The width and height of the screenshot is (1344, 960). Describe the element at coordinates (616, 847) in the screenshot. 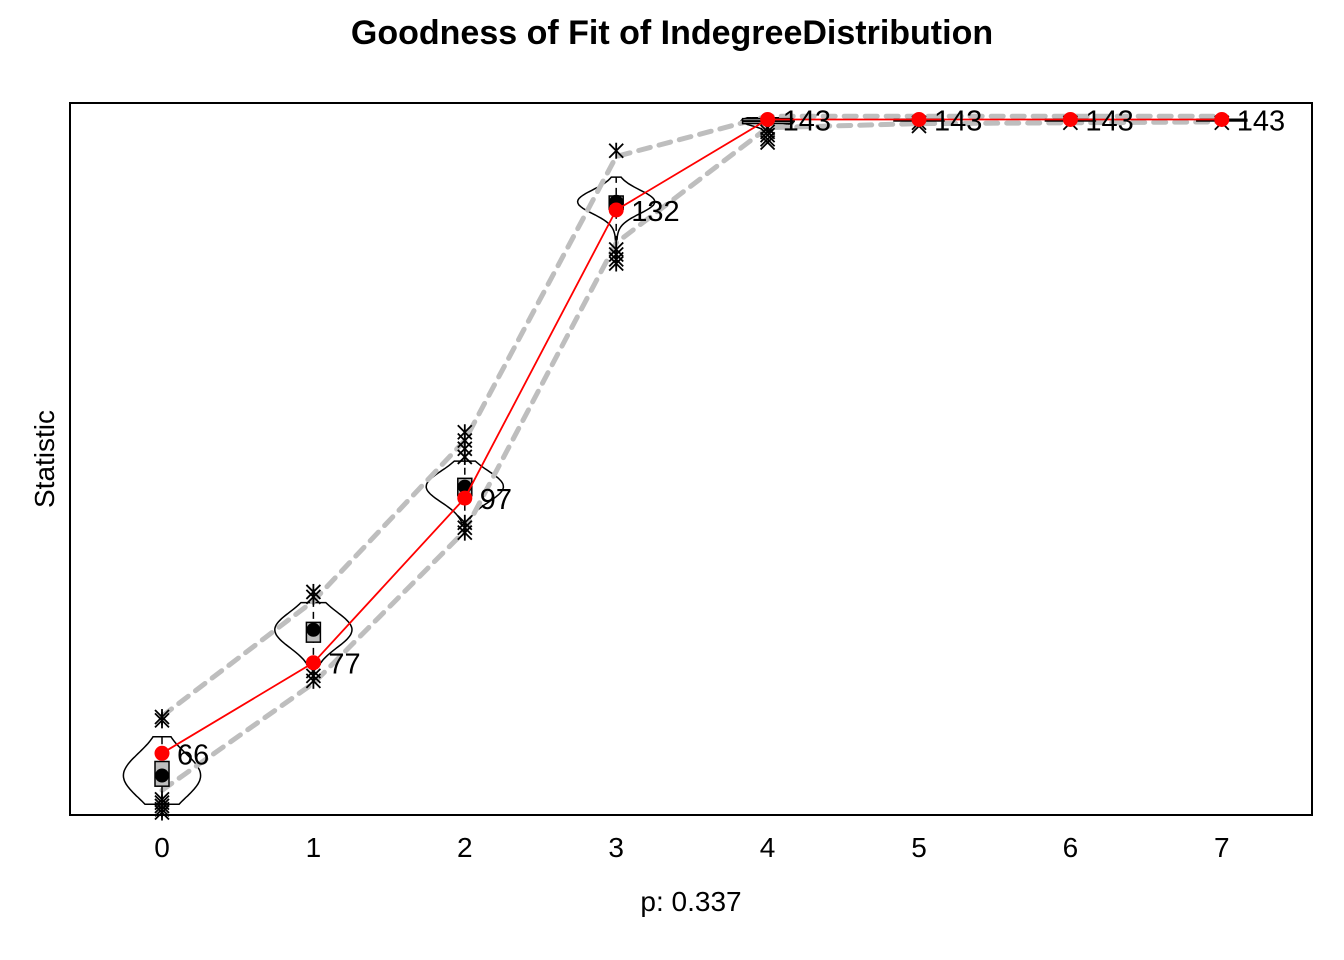

I see `x-tick-label-3: 3` at that location.